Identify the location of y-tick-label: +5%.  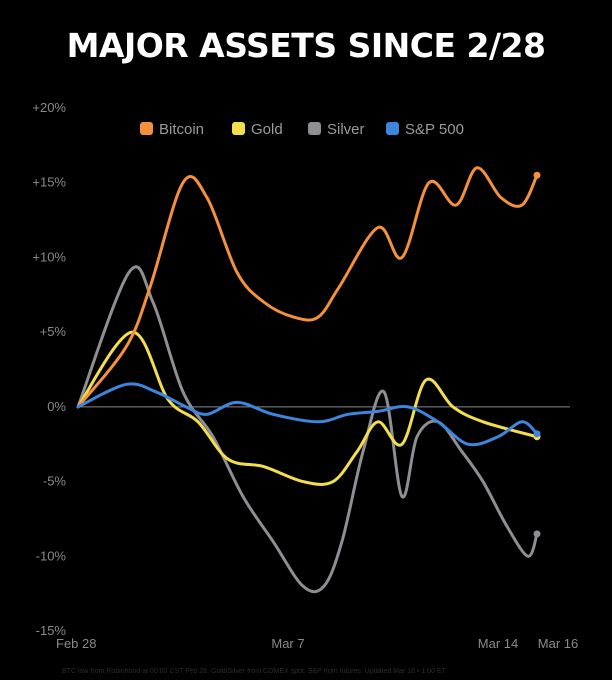
(53, 331).